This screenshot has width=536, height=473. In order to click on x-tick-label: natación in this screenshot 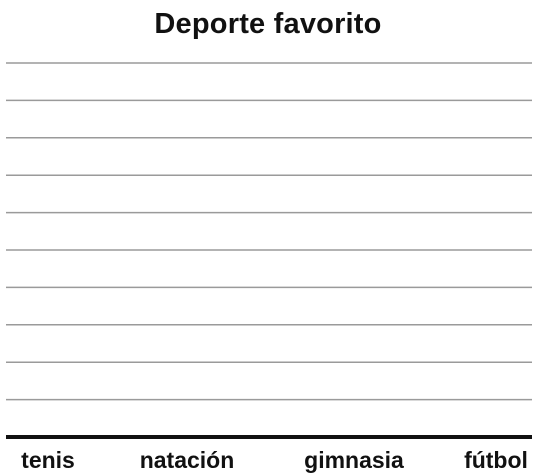, I will do `click(187, 460)`.